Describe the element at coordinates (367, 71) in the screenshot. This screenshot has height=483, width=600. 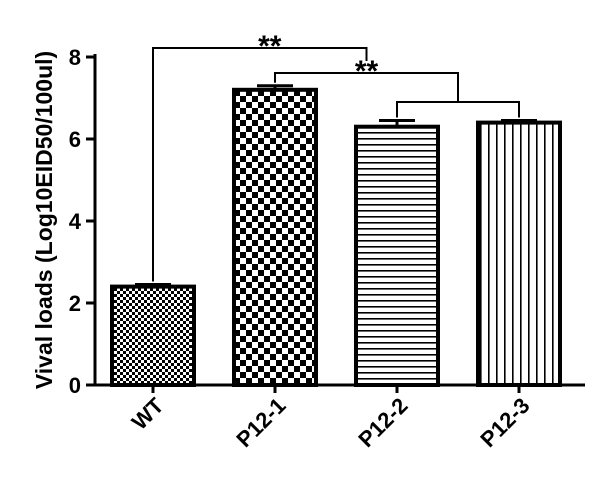
I see `significance-label-p12-1: **` at that location.